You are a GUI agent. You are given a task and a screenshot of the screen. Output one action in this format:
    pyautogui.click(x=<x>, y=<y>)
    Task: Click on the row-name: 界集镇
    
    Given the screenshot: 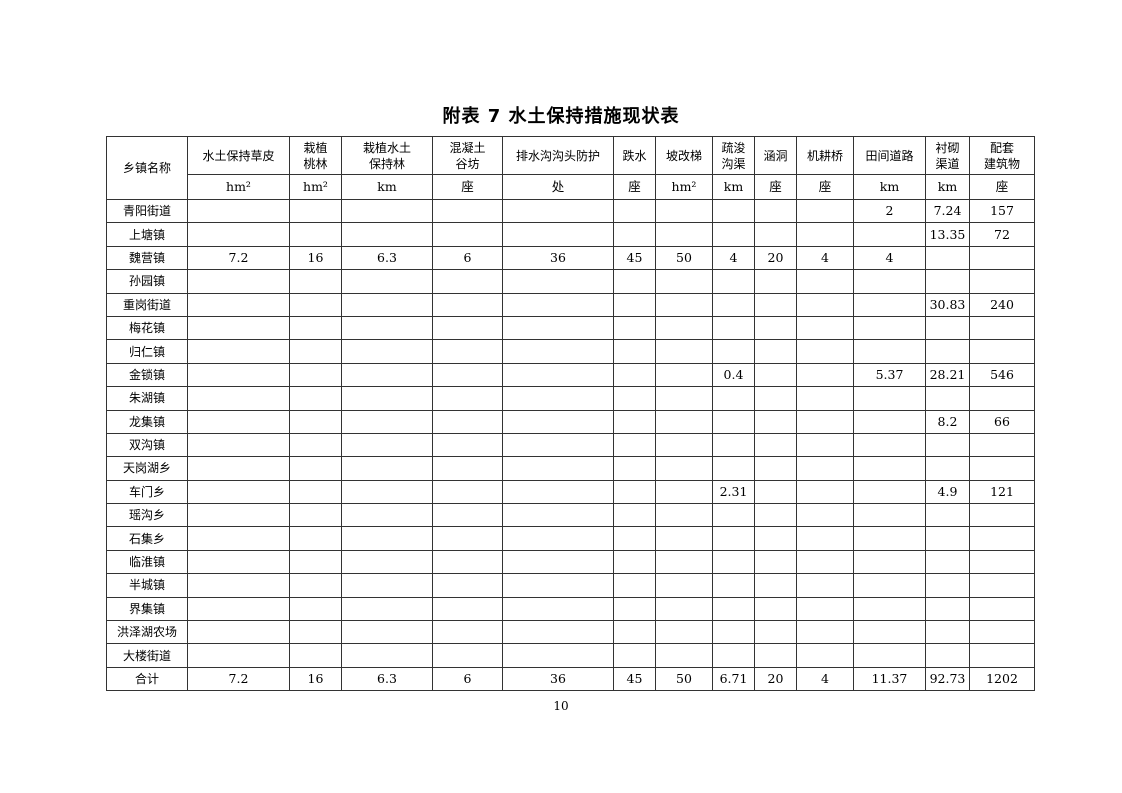 What is the action you would take?
    pyautogui.click(x=147, y=609)
    